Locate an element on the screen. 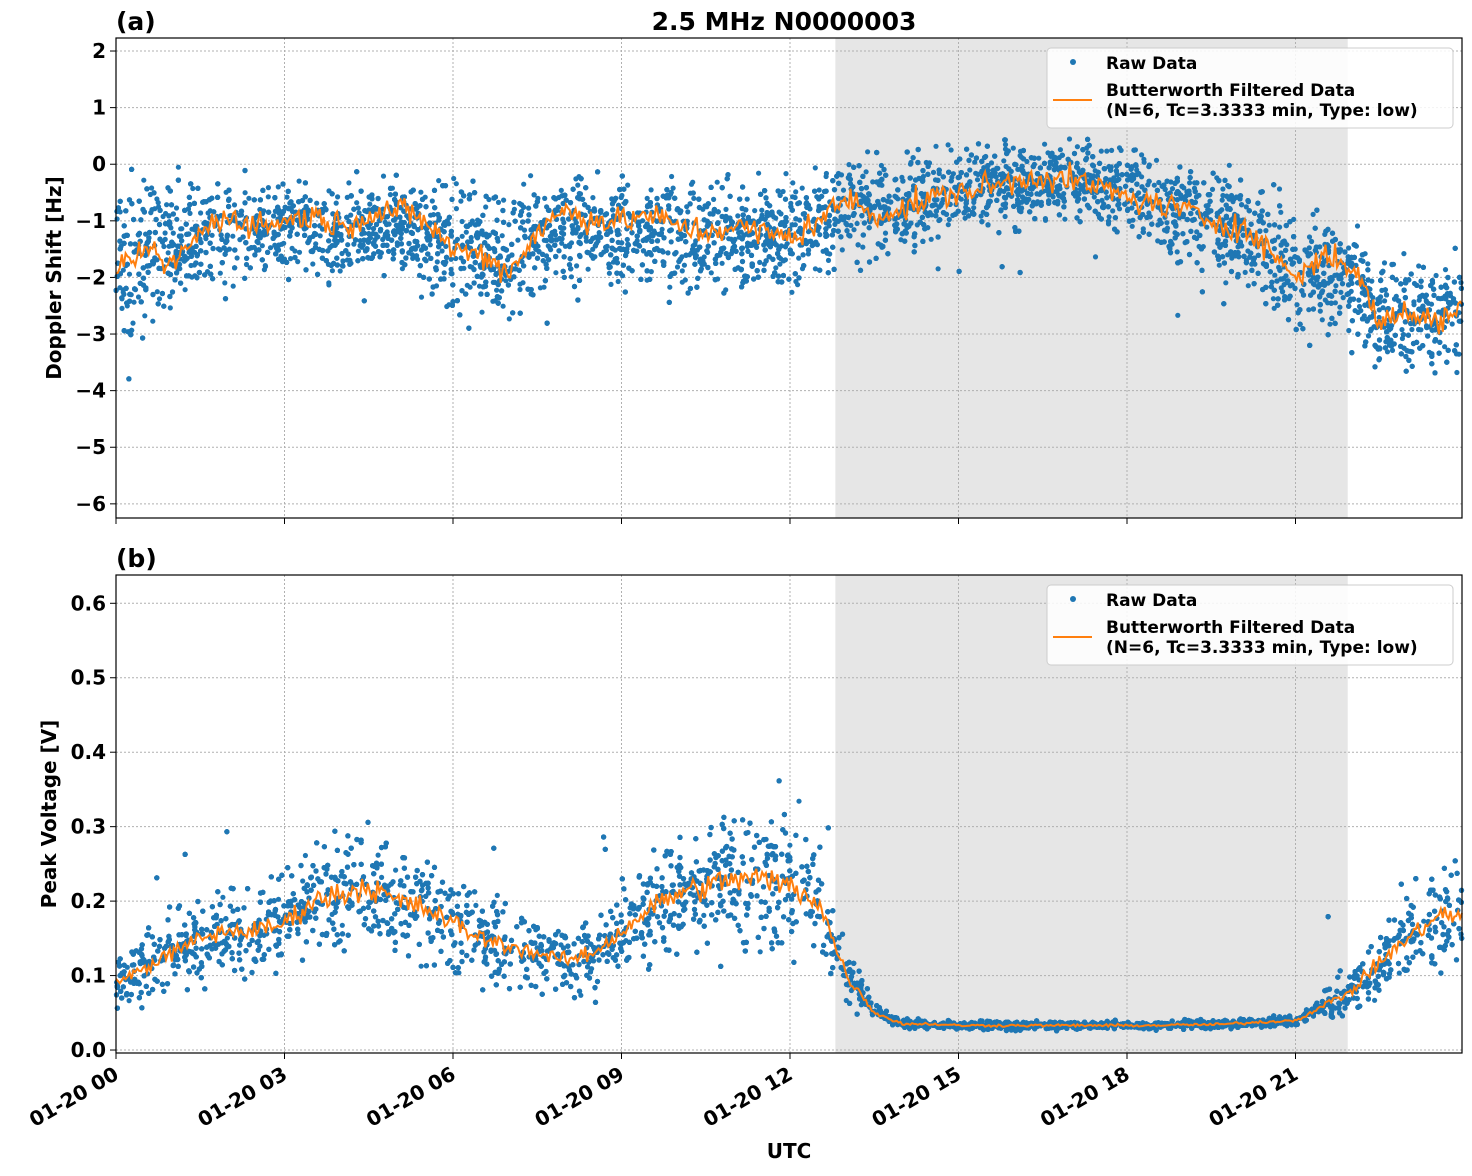 The height and width of the screenshot is (1176, 1472). y-tick-label: 0 is located at coordinates (99, 164).